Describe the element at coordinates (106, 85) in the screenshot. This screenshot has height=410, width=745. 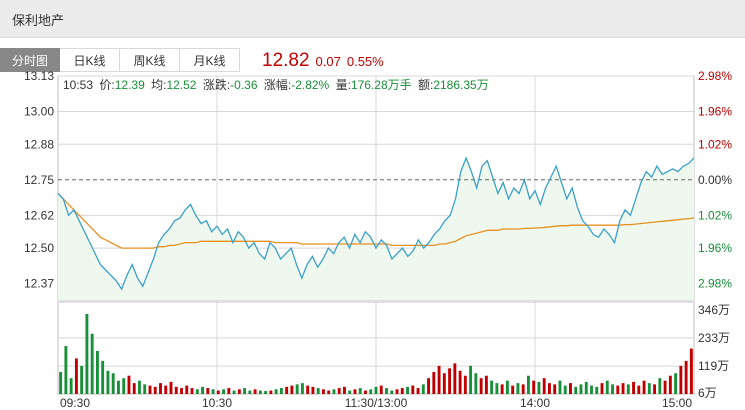
I see `info-price-label: 价:` at that location.